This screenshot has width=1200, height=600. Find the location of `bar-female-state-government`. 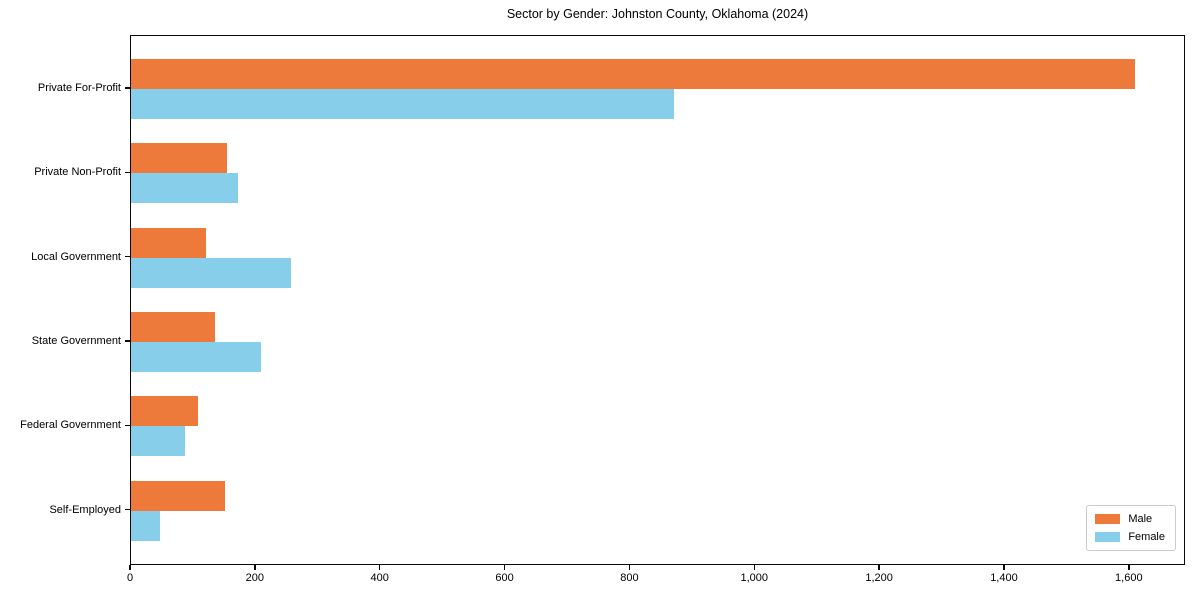

bar-female-state-government is located at coordinates (196, 356).